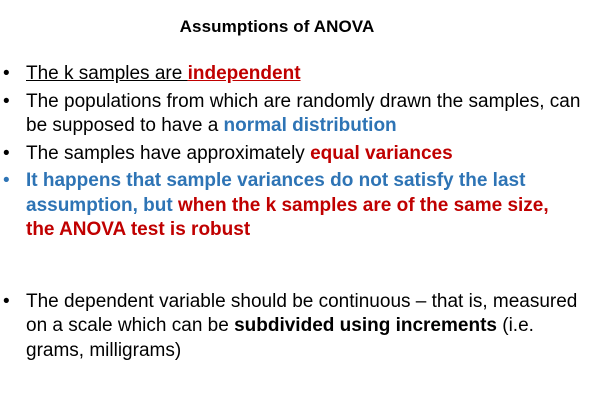  What do you see at coordinates (244, 73) in the screenshot?
I see `highlight-independent: independent` at bounding box center [244, 73].